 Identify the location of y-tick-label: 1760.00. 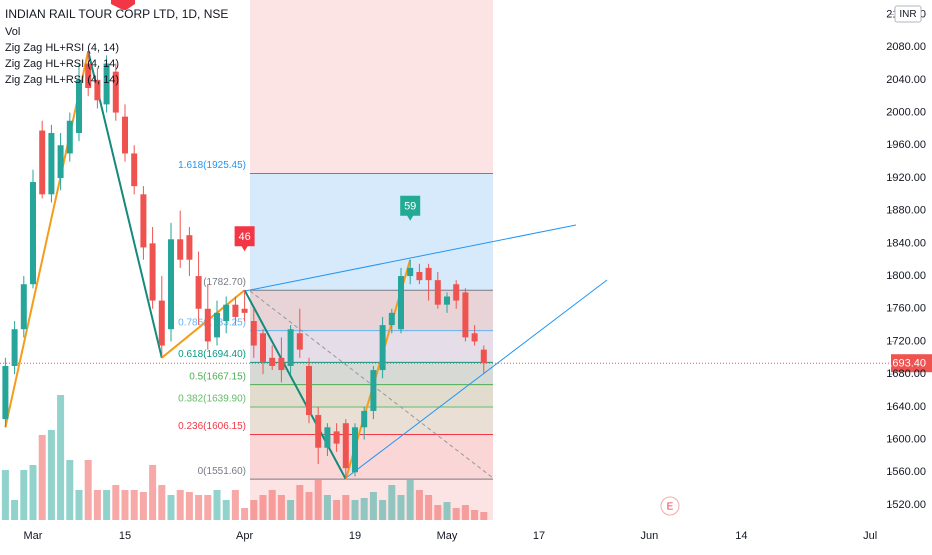
(906, 309).